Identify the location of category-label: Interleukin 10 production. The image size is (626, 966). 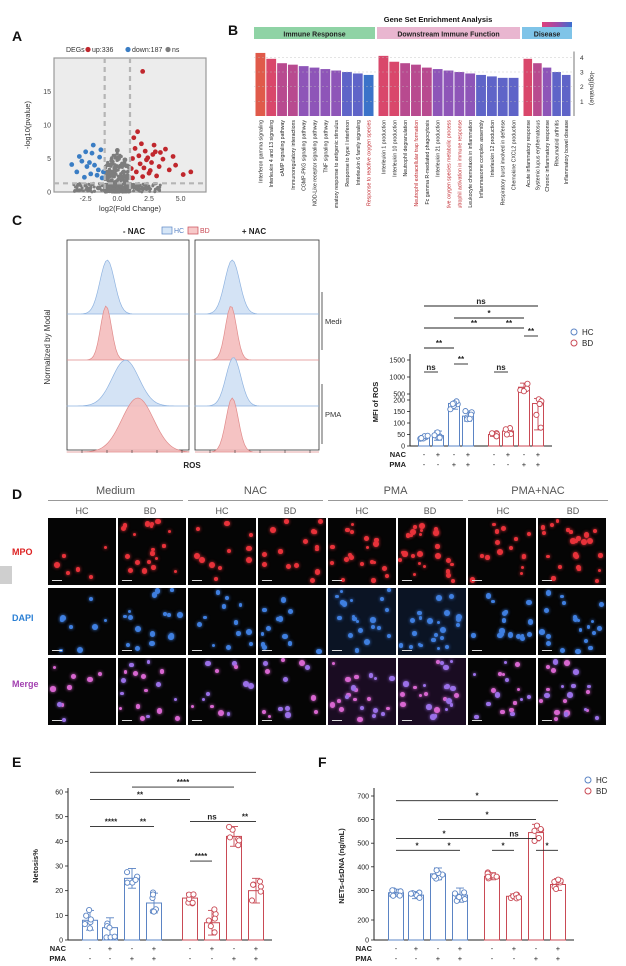
(395, 148).